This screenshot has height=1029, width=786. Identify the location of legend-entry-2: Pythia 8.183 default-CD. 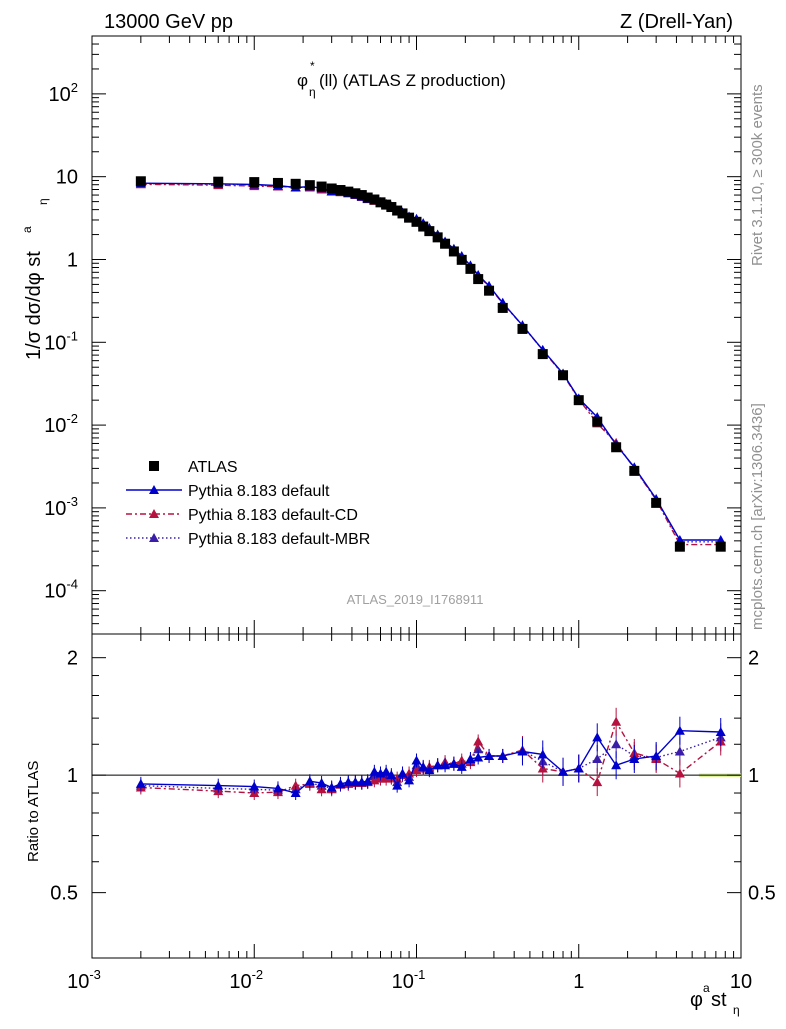
(242, 515).